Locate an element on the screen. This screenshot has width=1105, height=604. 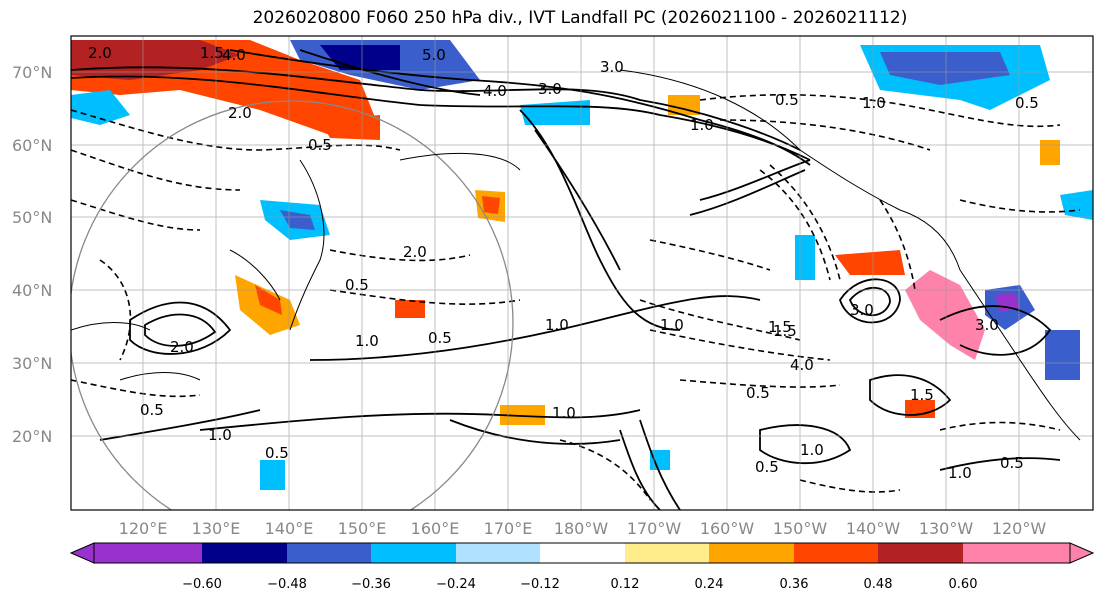
lat-label: 50°N is located at coordinates (32, 217).